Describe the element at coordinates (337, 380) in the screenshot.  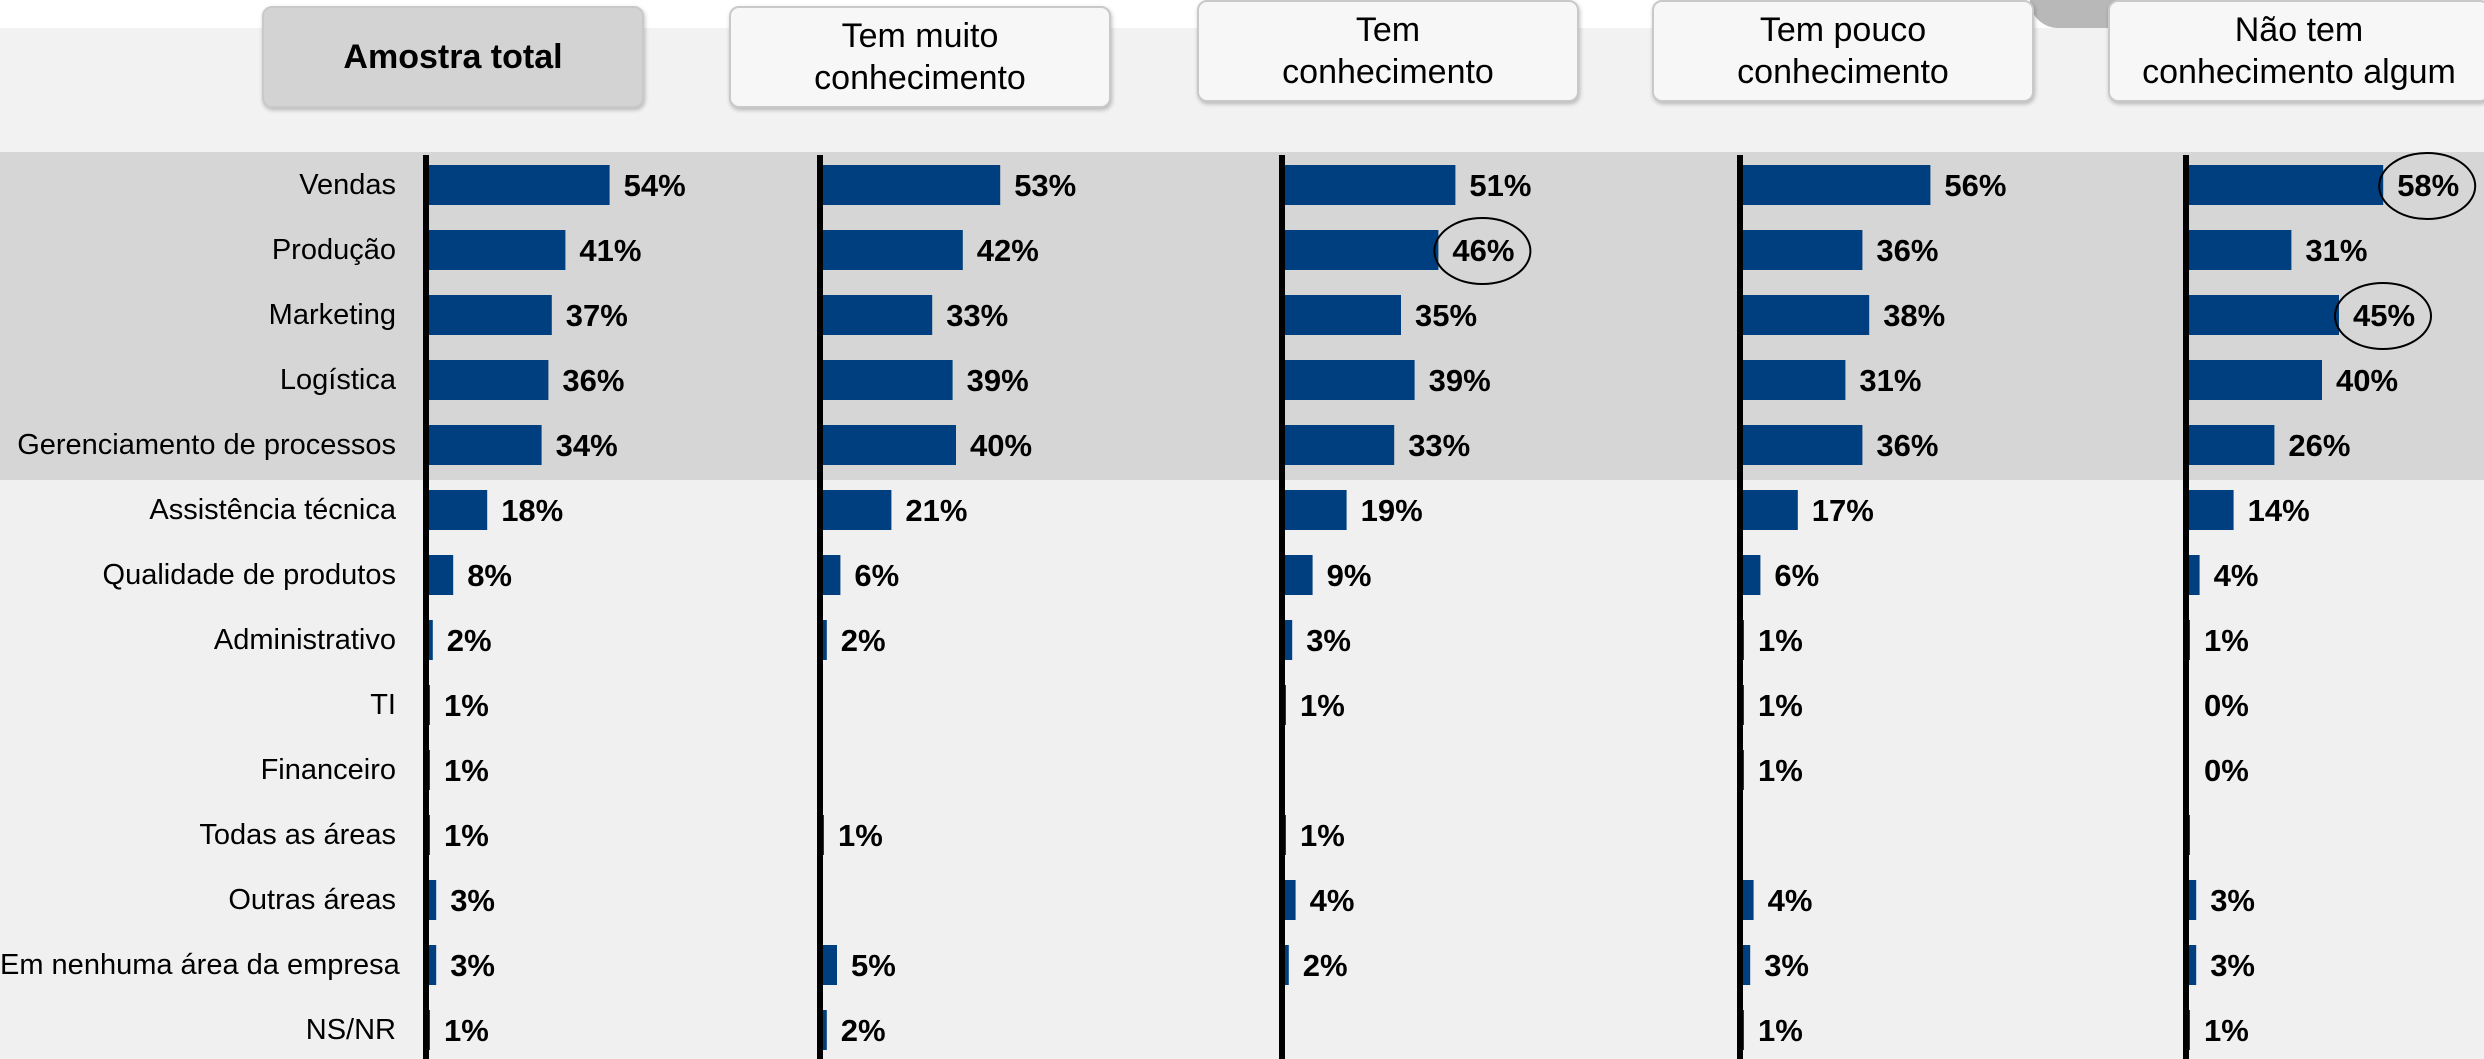
I see `category-label: Logística` at that location.